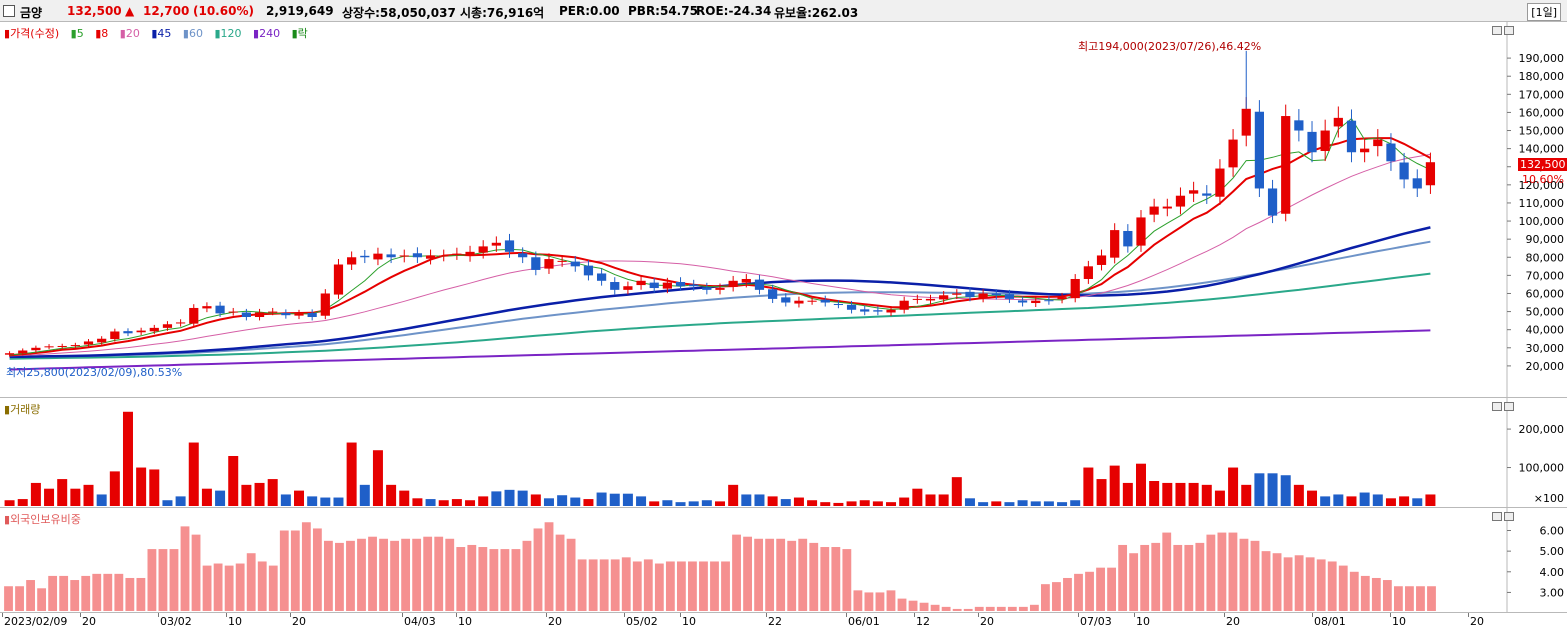 This screenshot has width=1567, height=631. What do you see at coordinates (1497, 406) in the screenshot?
I see `volume-minimize-icon` at bounding box center [1497, 406].